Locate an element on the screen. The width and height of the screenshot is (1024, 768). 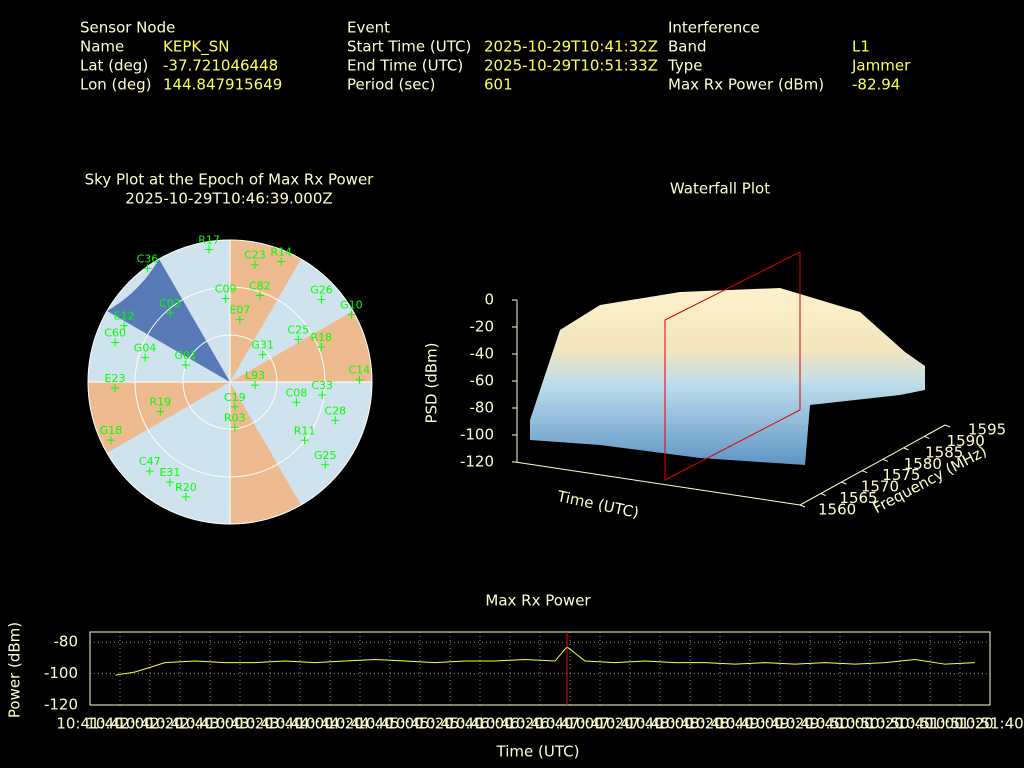
x-tick-label: 10:45:20 is located at coordinates (419, 724).